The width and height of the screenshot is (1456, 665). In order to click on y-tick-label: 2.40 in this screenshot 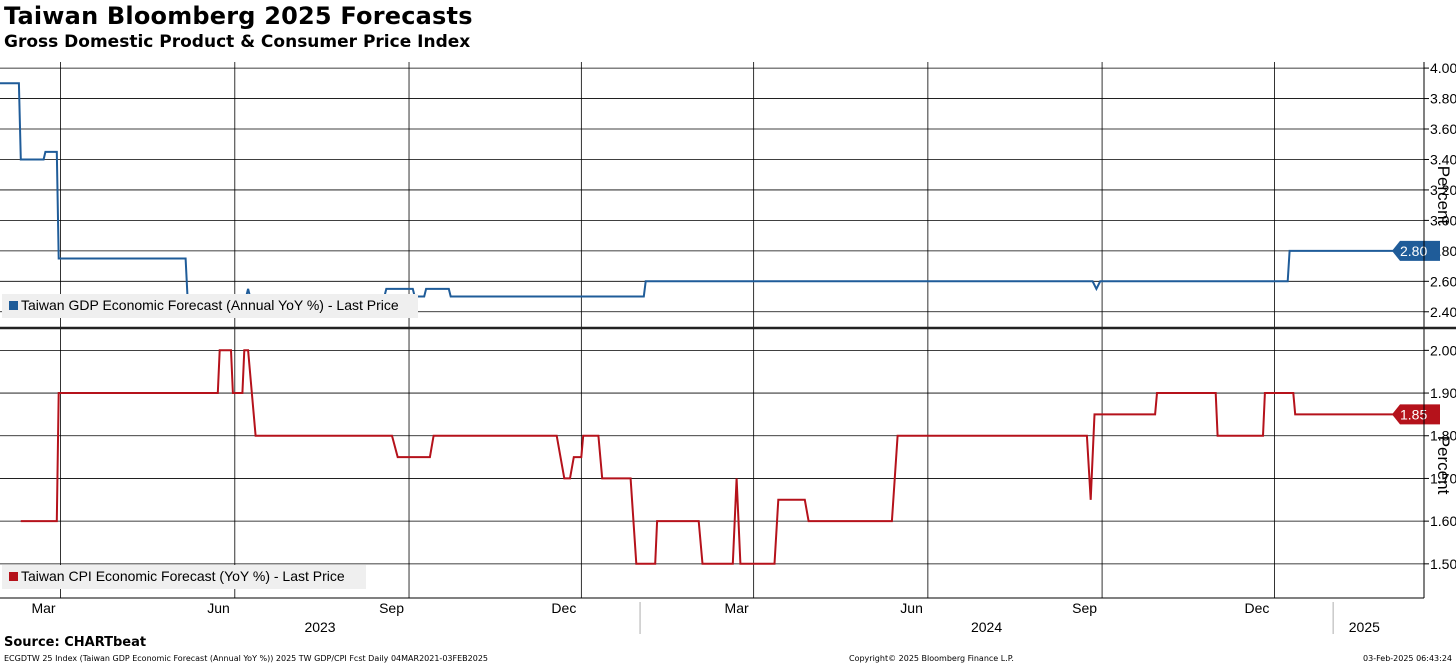, I will do `click(1443, 312)`.